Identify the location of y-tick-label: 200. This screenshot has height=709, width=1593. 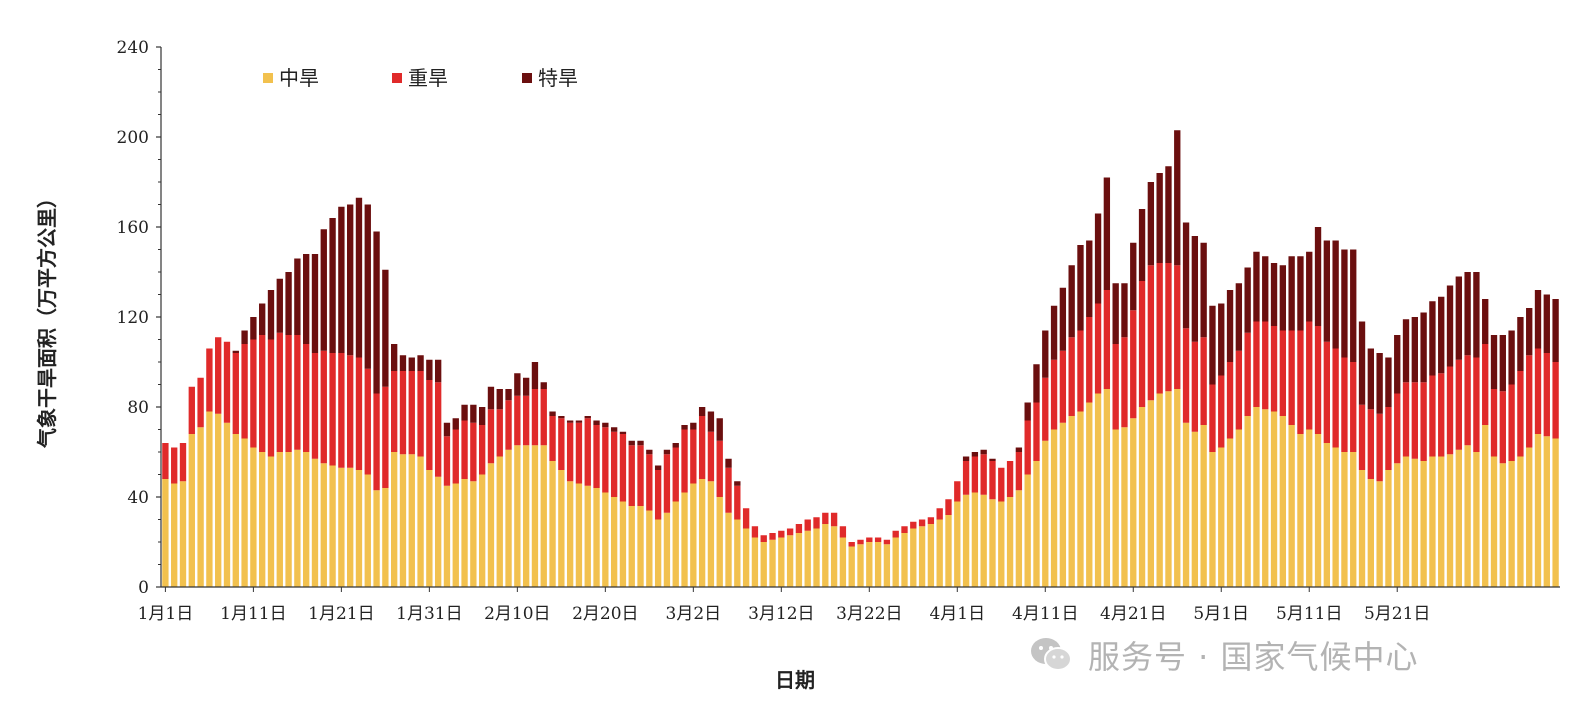
(133, 138).